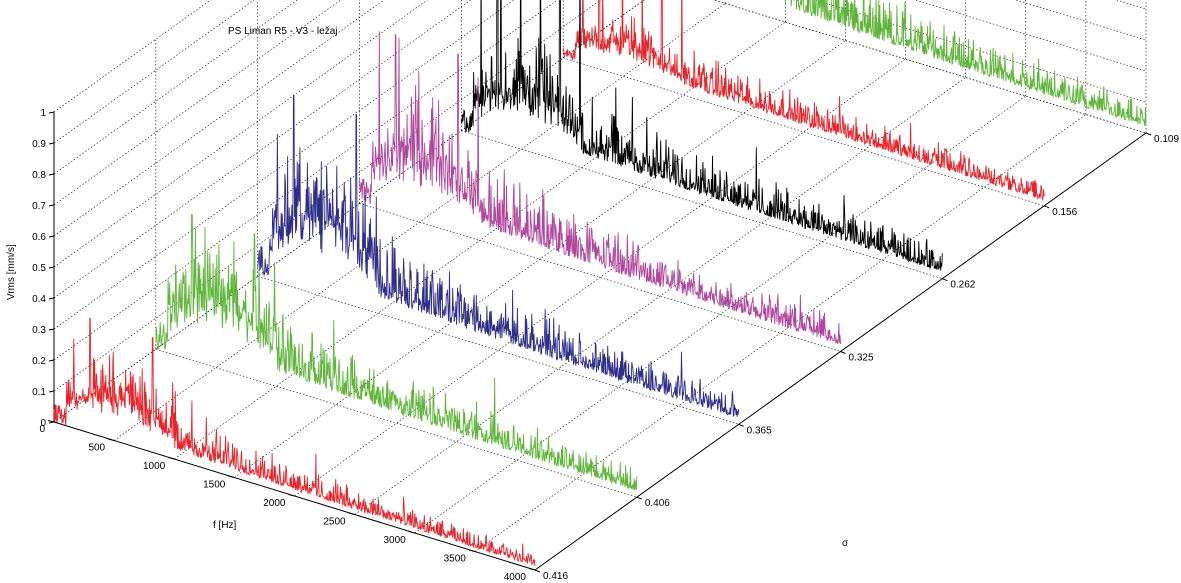  What do you see at coordinates (39, 361) in the screenshot?
I see `z-tick-label: 0.2` at bounding box center [39, 361].